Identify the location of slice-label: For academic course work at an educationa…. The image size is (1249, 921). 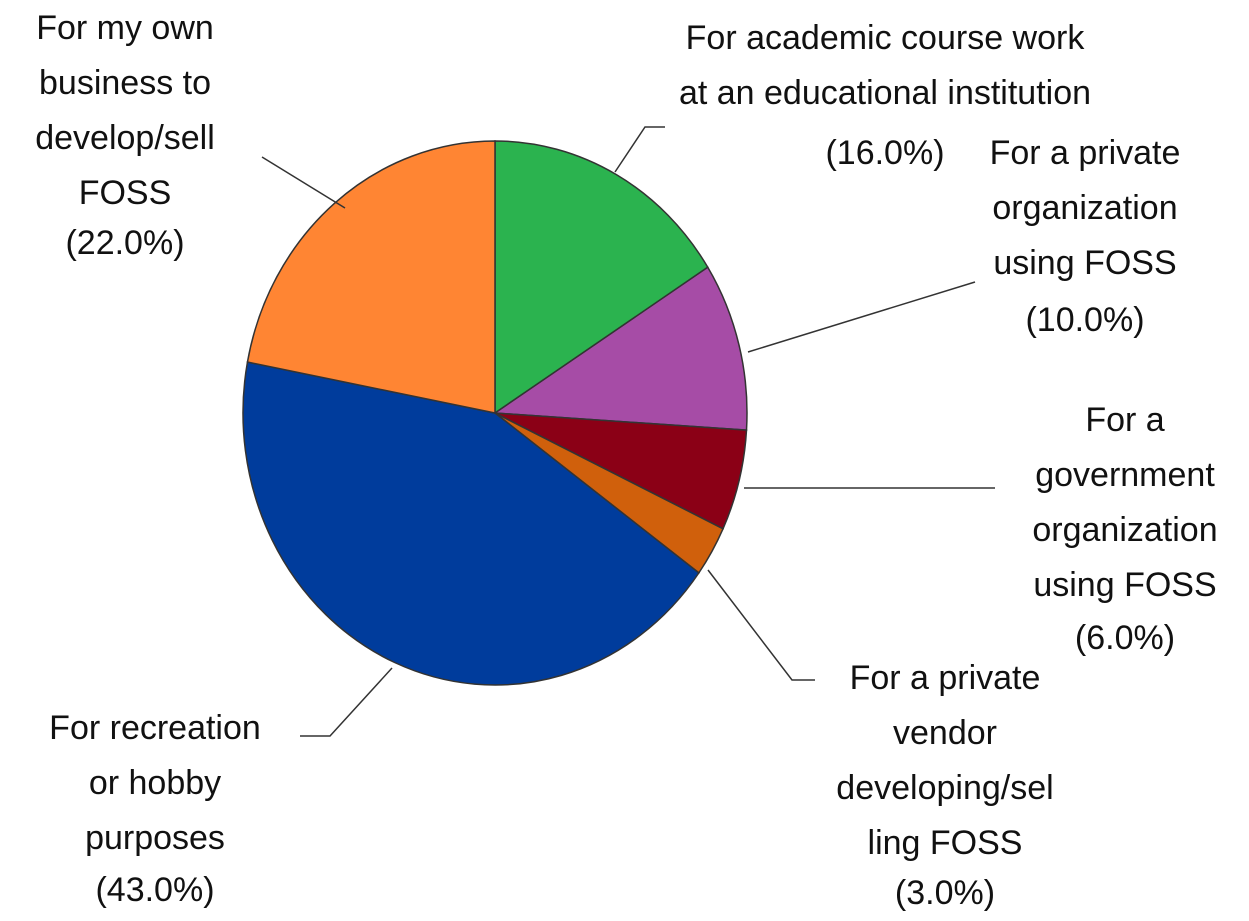
(885, 65).